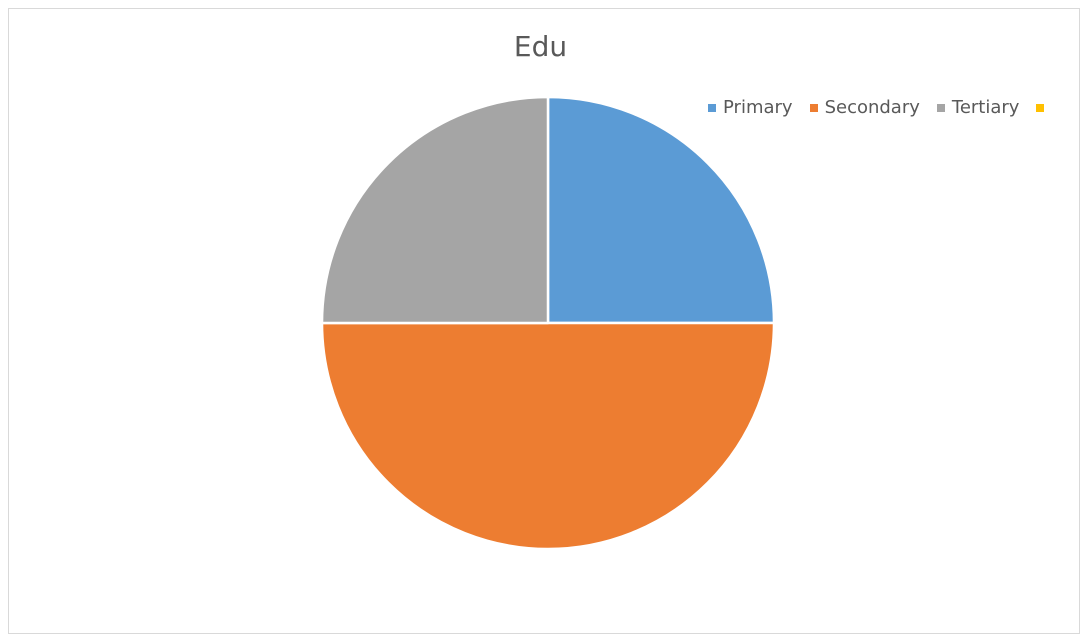  Describe the element at coordinates (758, 107) in the screenshot. I see `legend-label: Primary` at that location.